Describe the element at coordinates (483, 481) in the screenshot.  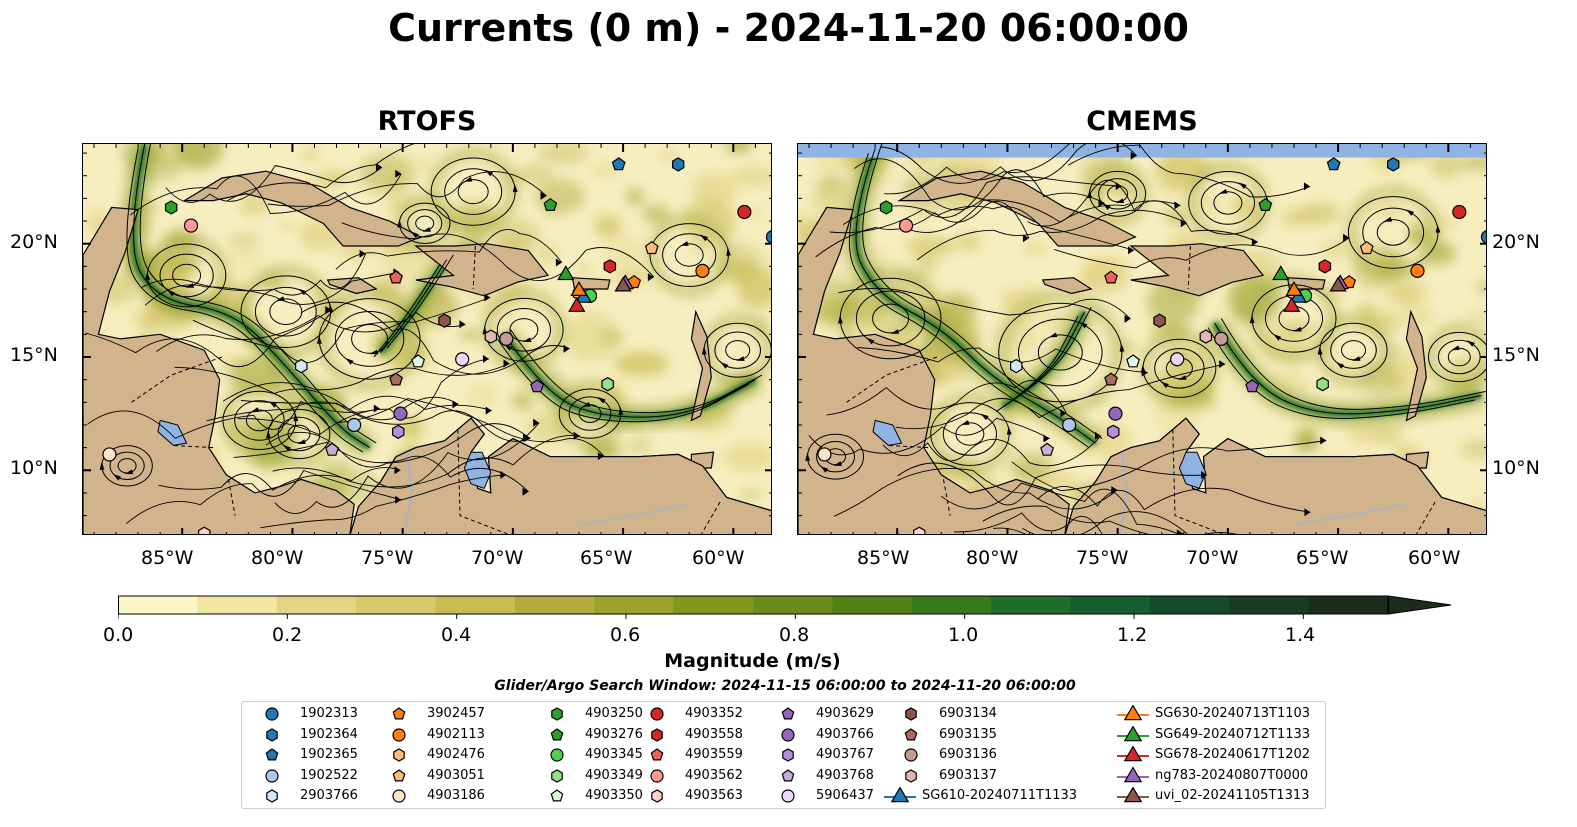
I see `country-border` at that location.